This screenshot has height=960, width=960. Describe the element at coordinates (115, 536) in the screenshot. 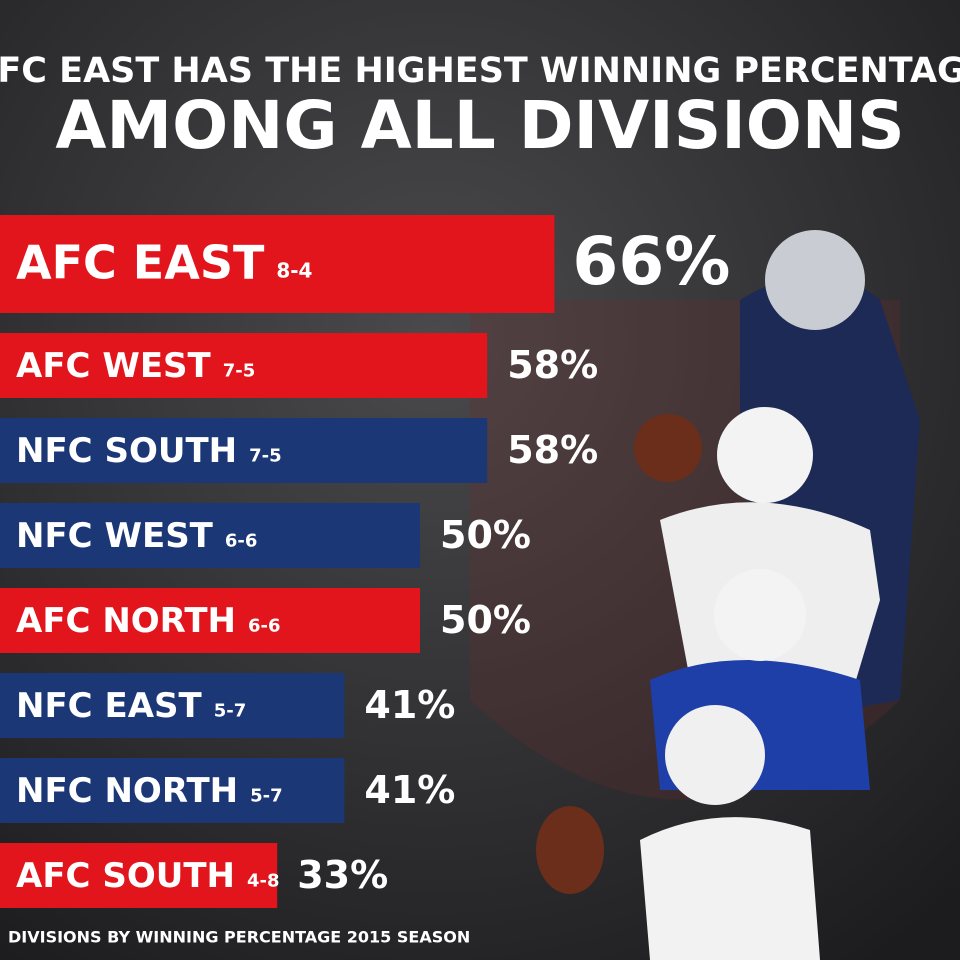

I see `category-label: NFC WEST` at that location.